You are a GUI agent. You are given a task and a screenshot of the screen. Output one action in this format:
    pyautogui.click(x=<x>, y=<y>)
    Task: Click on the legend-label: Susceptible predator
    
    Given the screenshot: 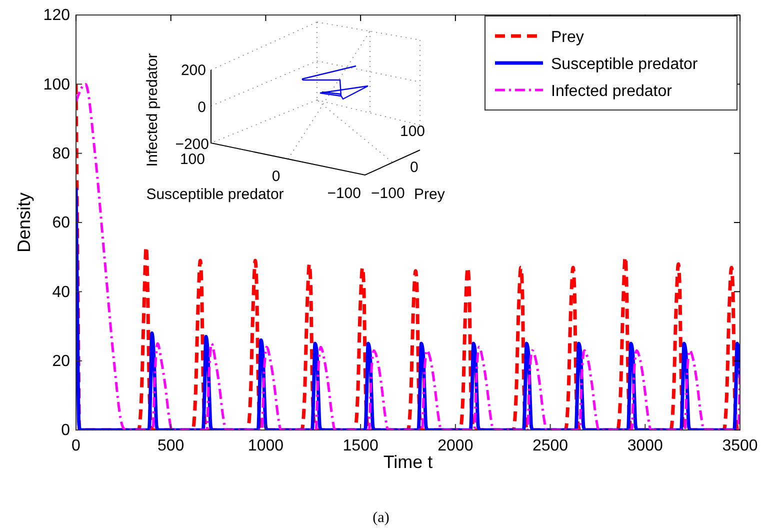 What is the action you would take?
    pyautogui.click(x=624, y=64)
    